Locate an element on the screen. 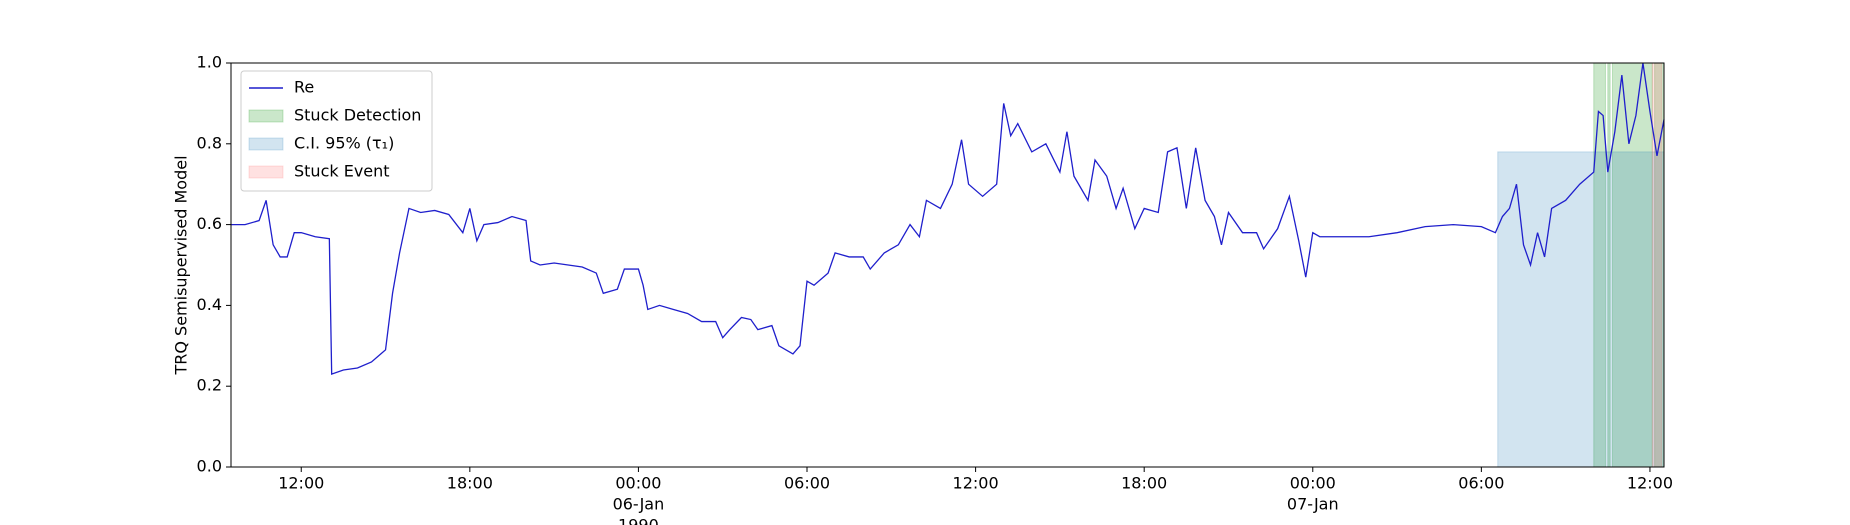 The width and height of the screenshot is (1850, 525). x-tick-label: 06-Jan is located at coordinates (639, 504).